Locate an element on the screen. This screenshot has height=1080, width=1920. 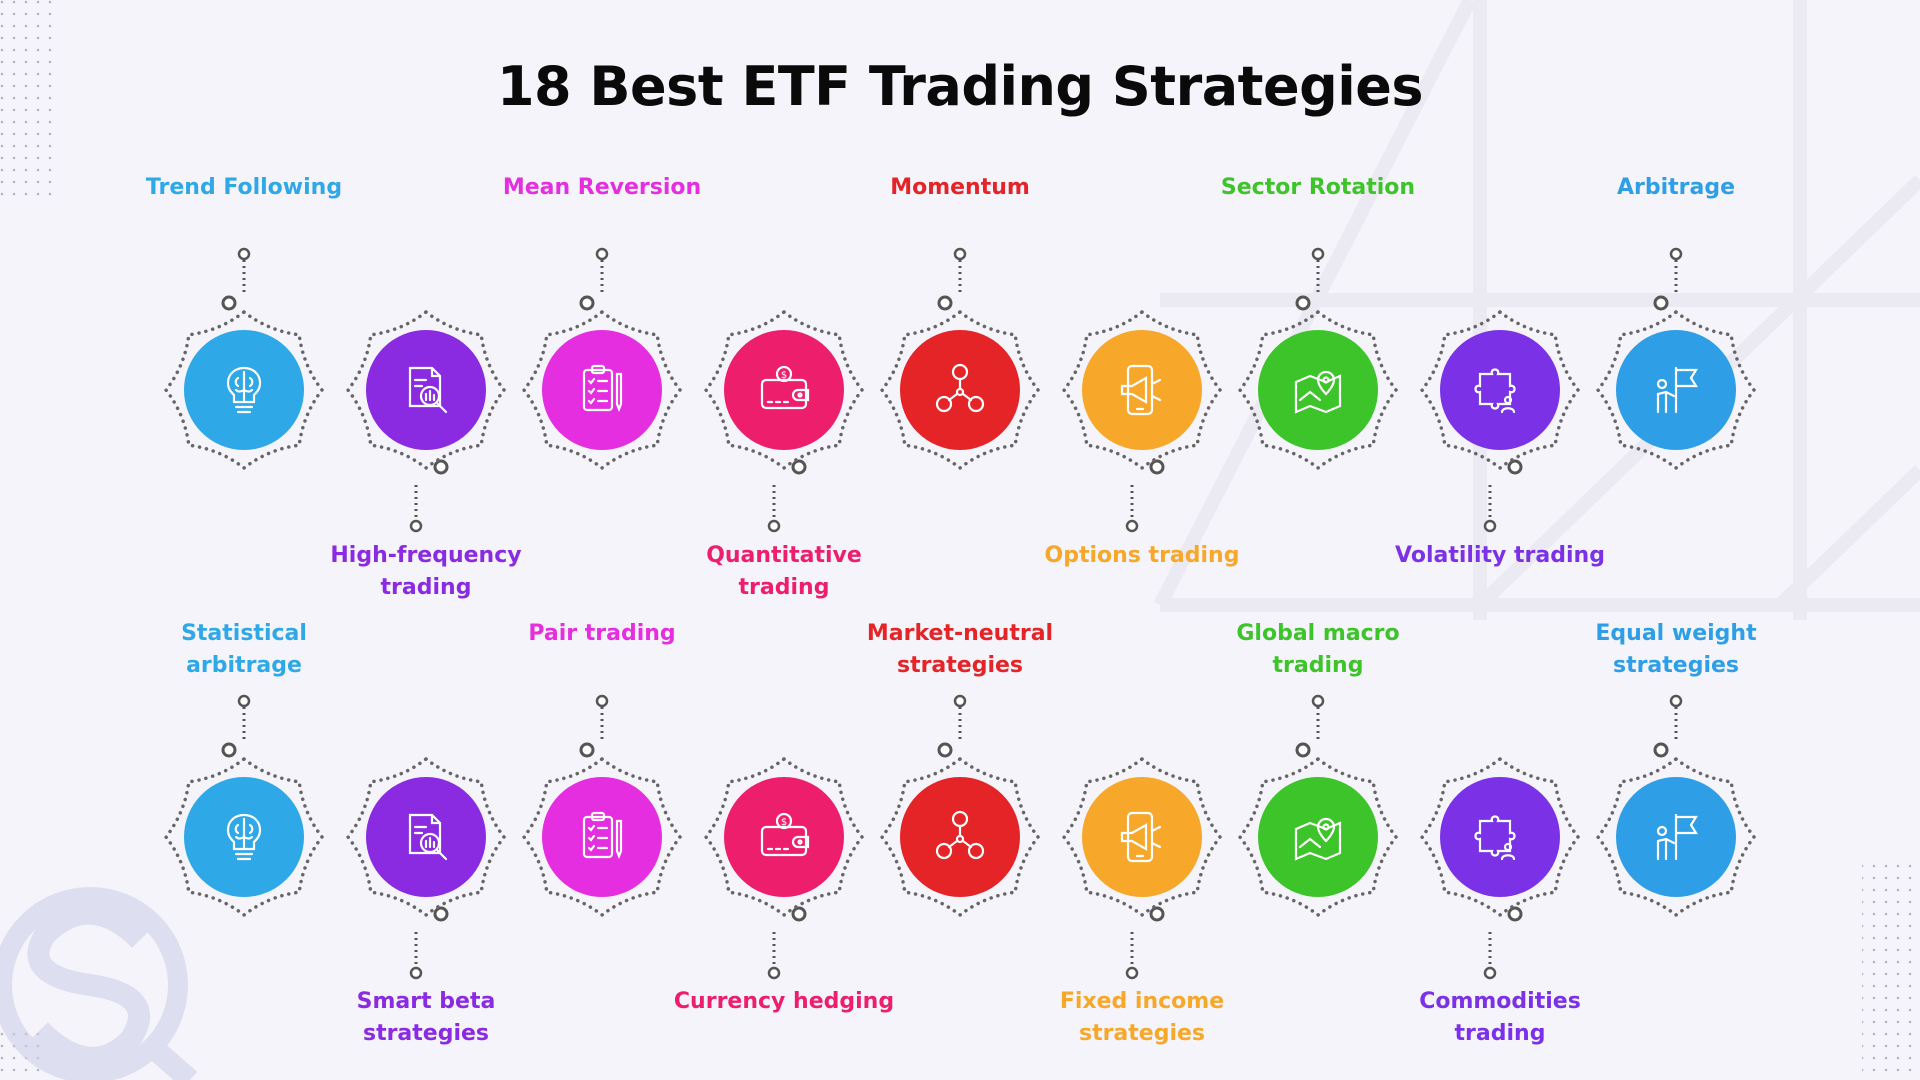
dot-pattern-top-left is located at coordinates (27, 100).